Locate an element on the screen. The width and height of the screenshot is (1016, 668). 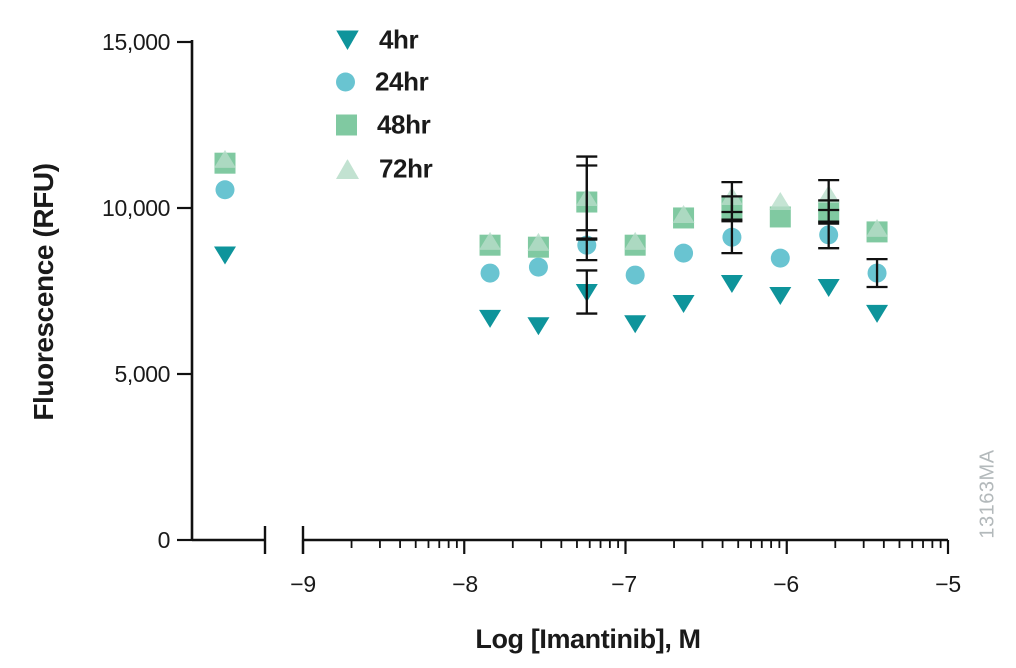
legend-label: 4hr is located at coordinates (399, 39).